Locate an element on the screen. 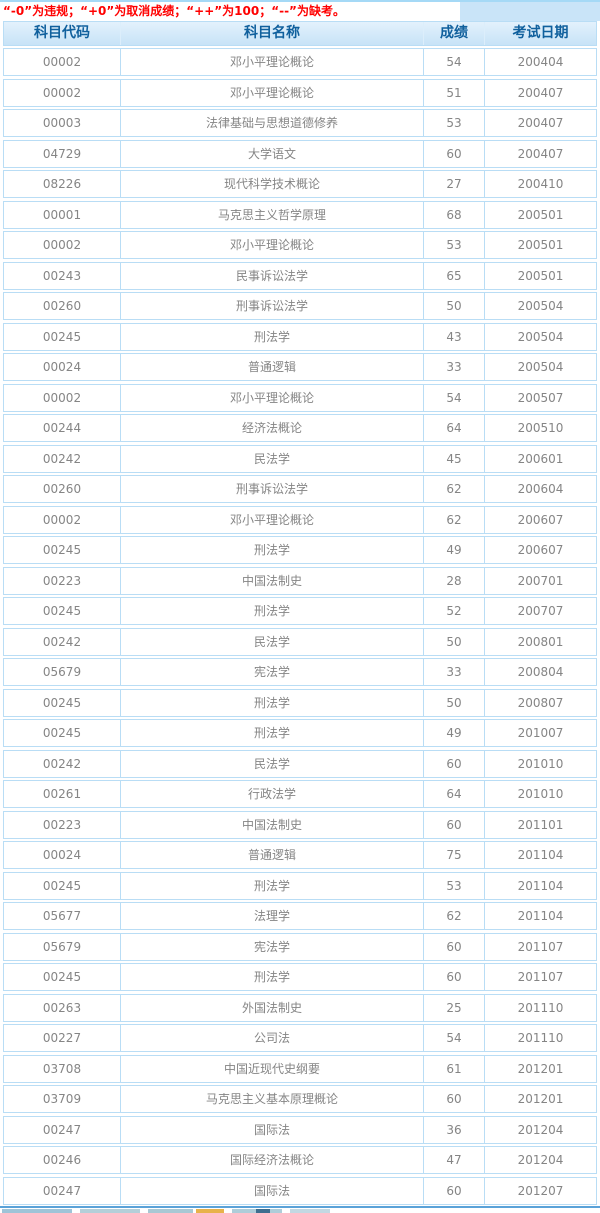 The height and width of the screenshot is (1213, 600). notice-bar: “-0”为违规；“+0”为取消成绩；“++”为100；“--”为缺考。 is located at coordinates (300, 11).